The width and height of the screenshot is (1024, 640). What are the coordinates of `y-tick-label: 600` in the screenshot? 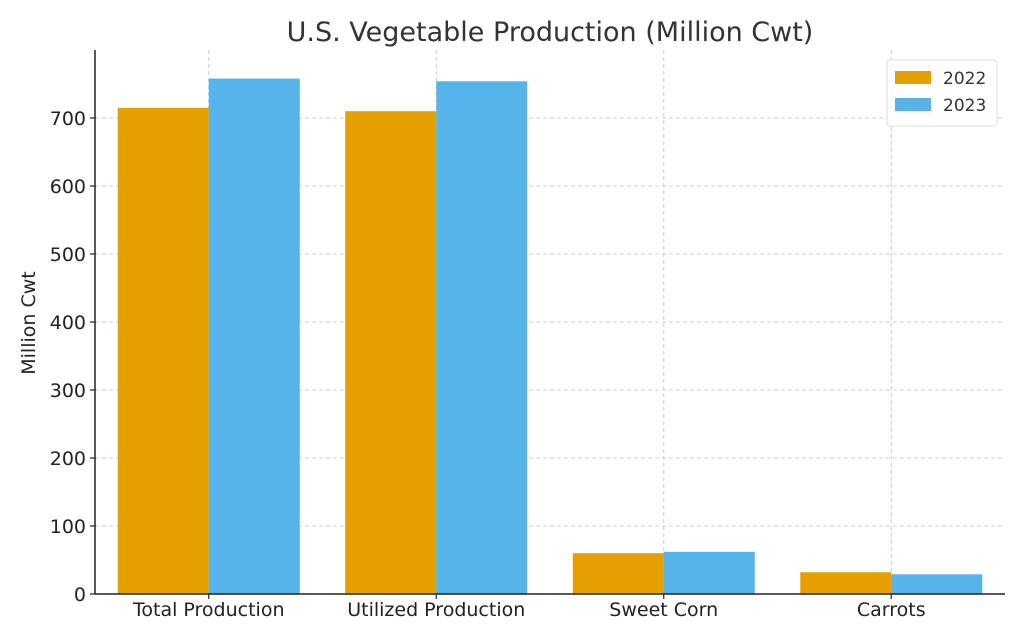 It's located at (68, 187).